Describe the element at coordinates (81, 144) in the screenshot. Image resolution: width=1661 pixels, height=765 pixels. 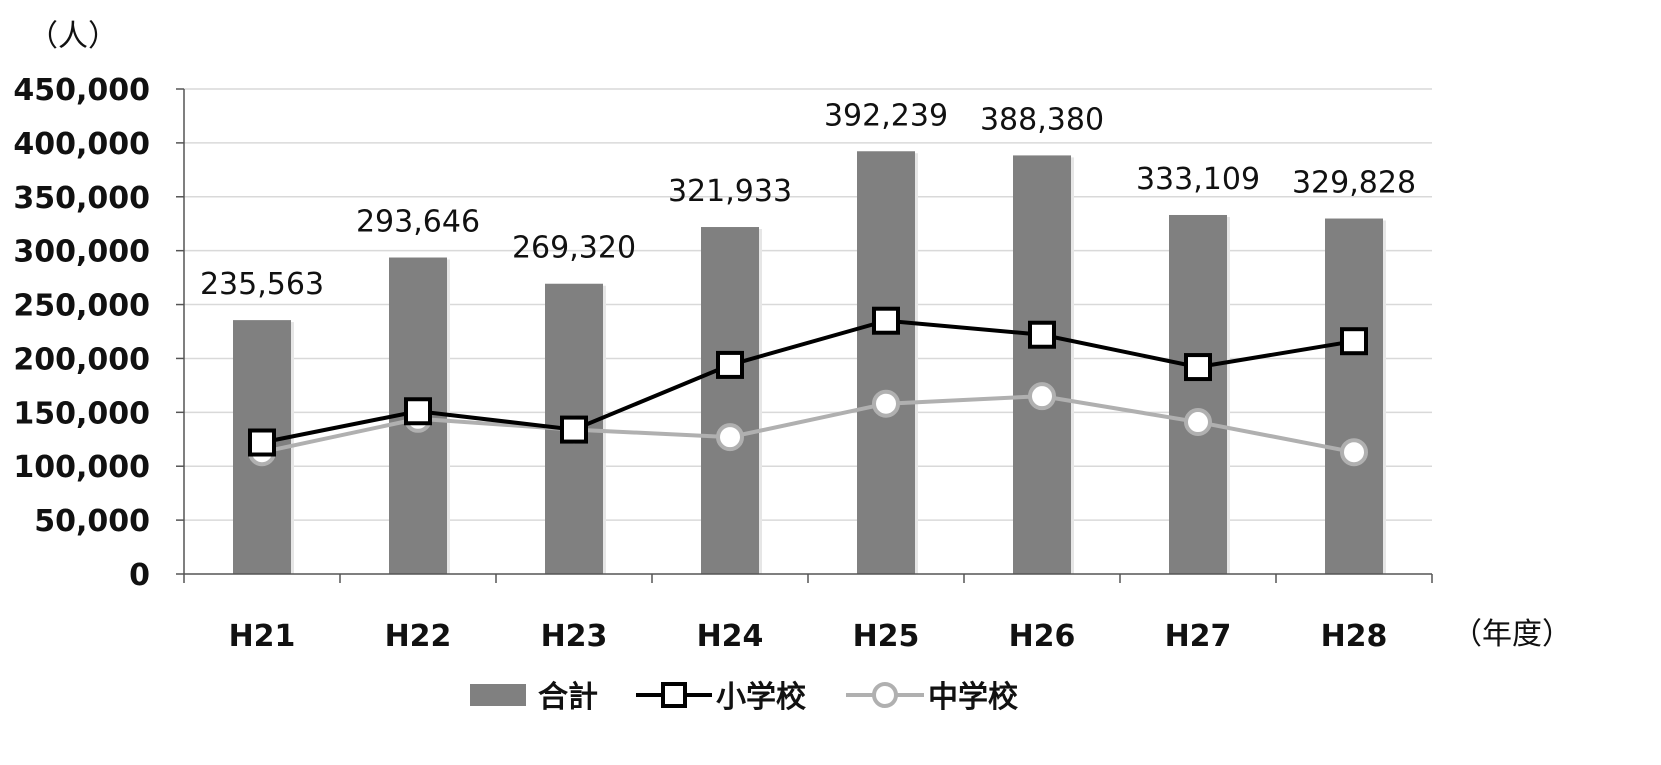
I see `y-tick-label: 400,000` at that location.